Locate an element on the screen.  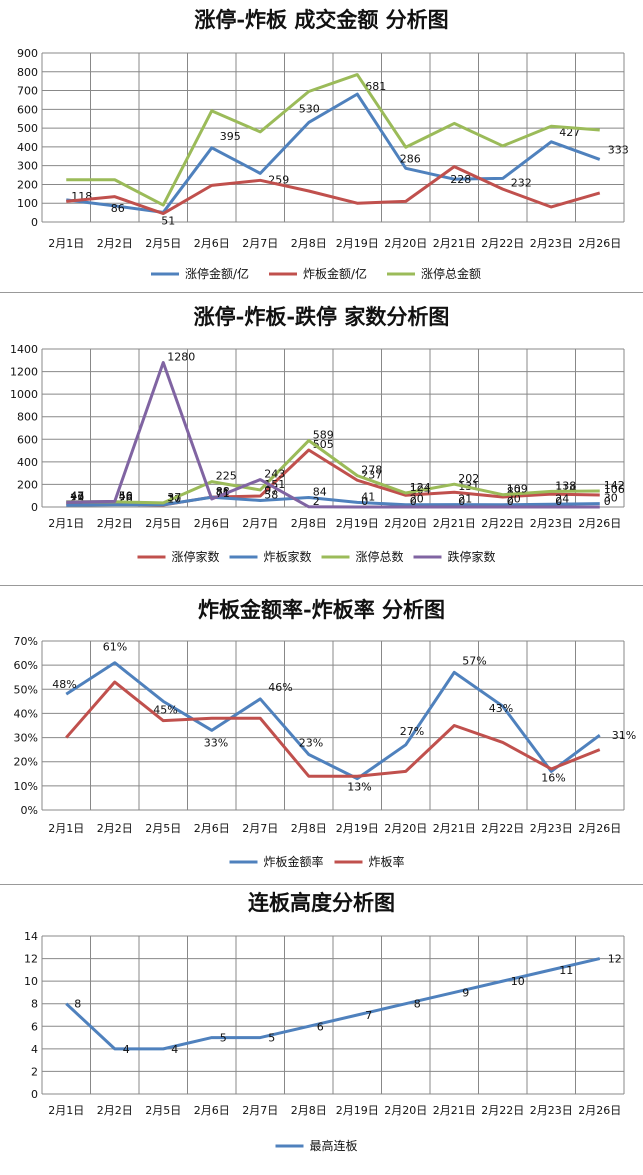
data-label: 45% is located at coordinates (165, 709).